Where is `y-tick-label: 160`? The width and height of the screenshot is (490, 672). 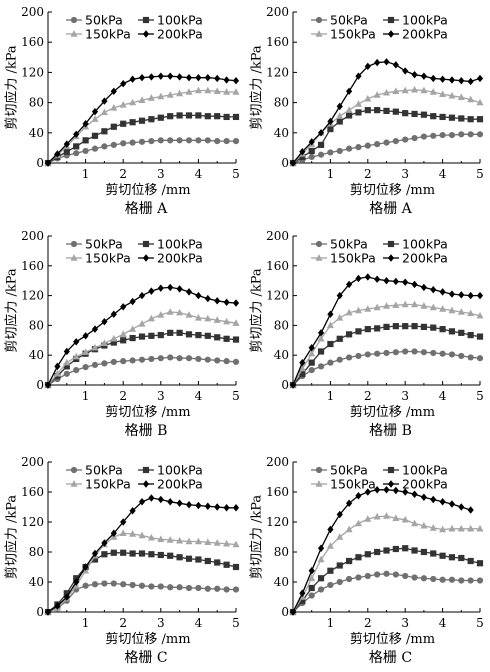
y-tick-label: 160 is located at coordinates (277, 492).